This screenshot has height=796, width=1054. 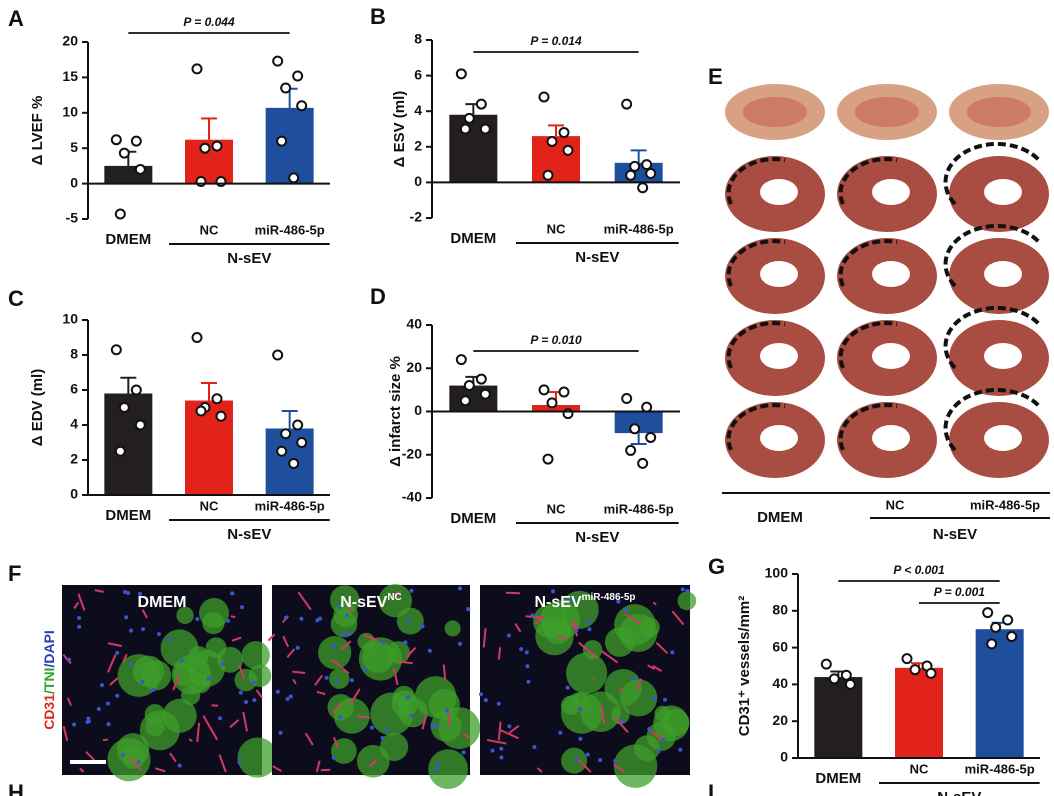 What do you see at coordinates (16, 298) in the screenshot?
I see `panel-letter: C` at bounding box center [16, 298].